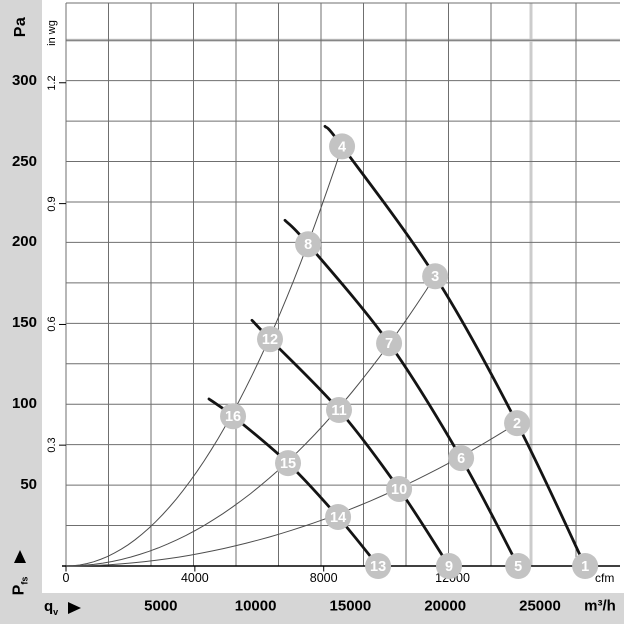 The image size is (624, 624). I want to click on operating-point-number-6: 6, so click(461, 459).